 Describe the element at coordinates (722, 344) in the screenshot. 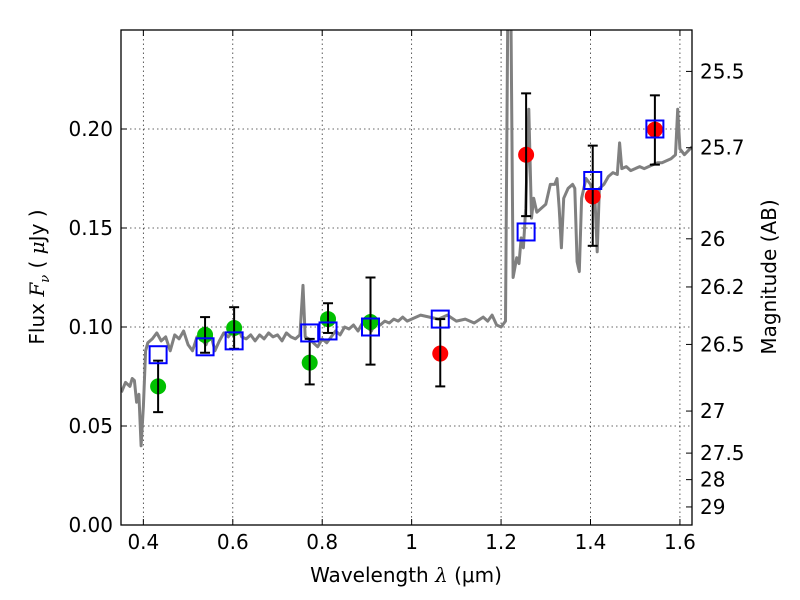

I see `y2-tick-label: 26.5` at that location.